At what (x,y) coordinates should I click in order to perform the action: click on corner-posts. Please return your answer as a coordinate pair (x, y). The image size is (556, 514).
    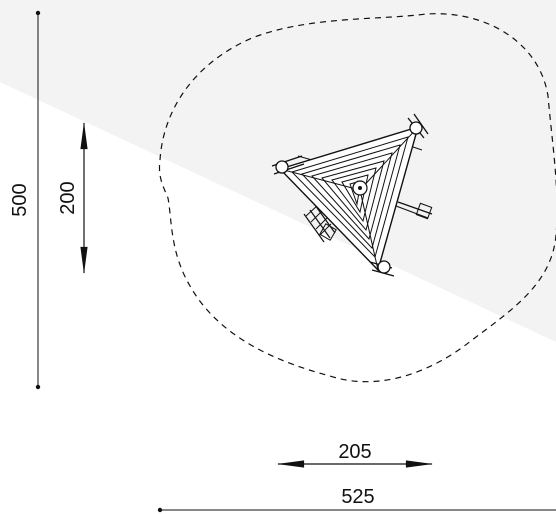
    Looking at the image, I should click on (350, 195).